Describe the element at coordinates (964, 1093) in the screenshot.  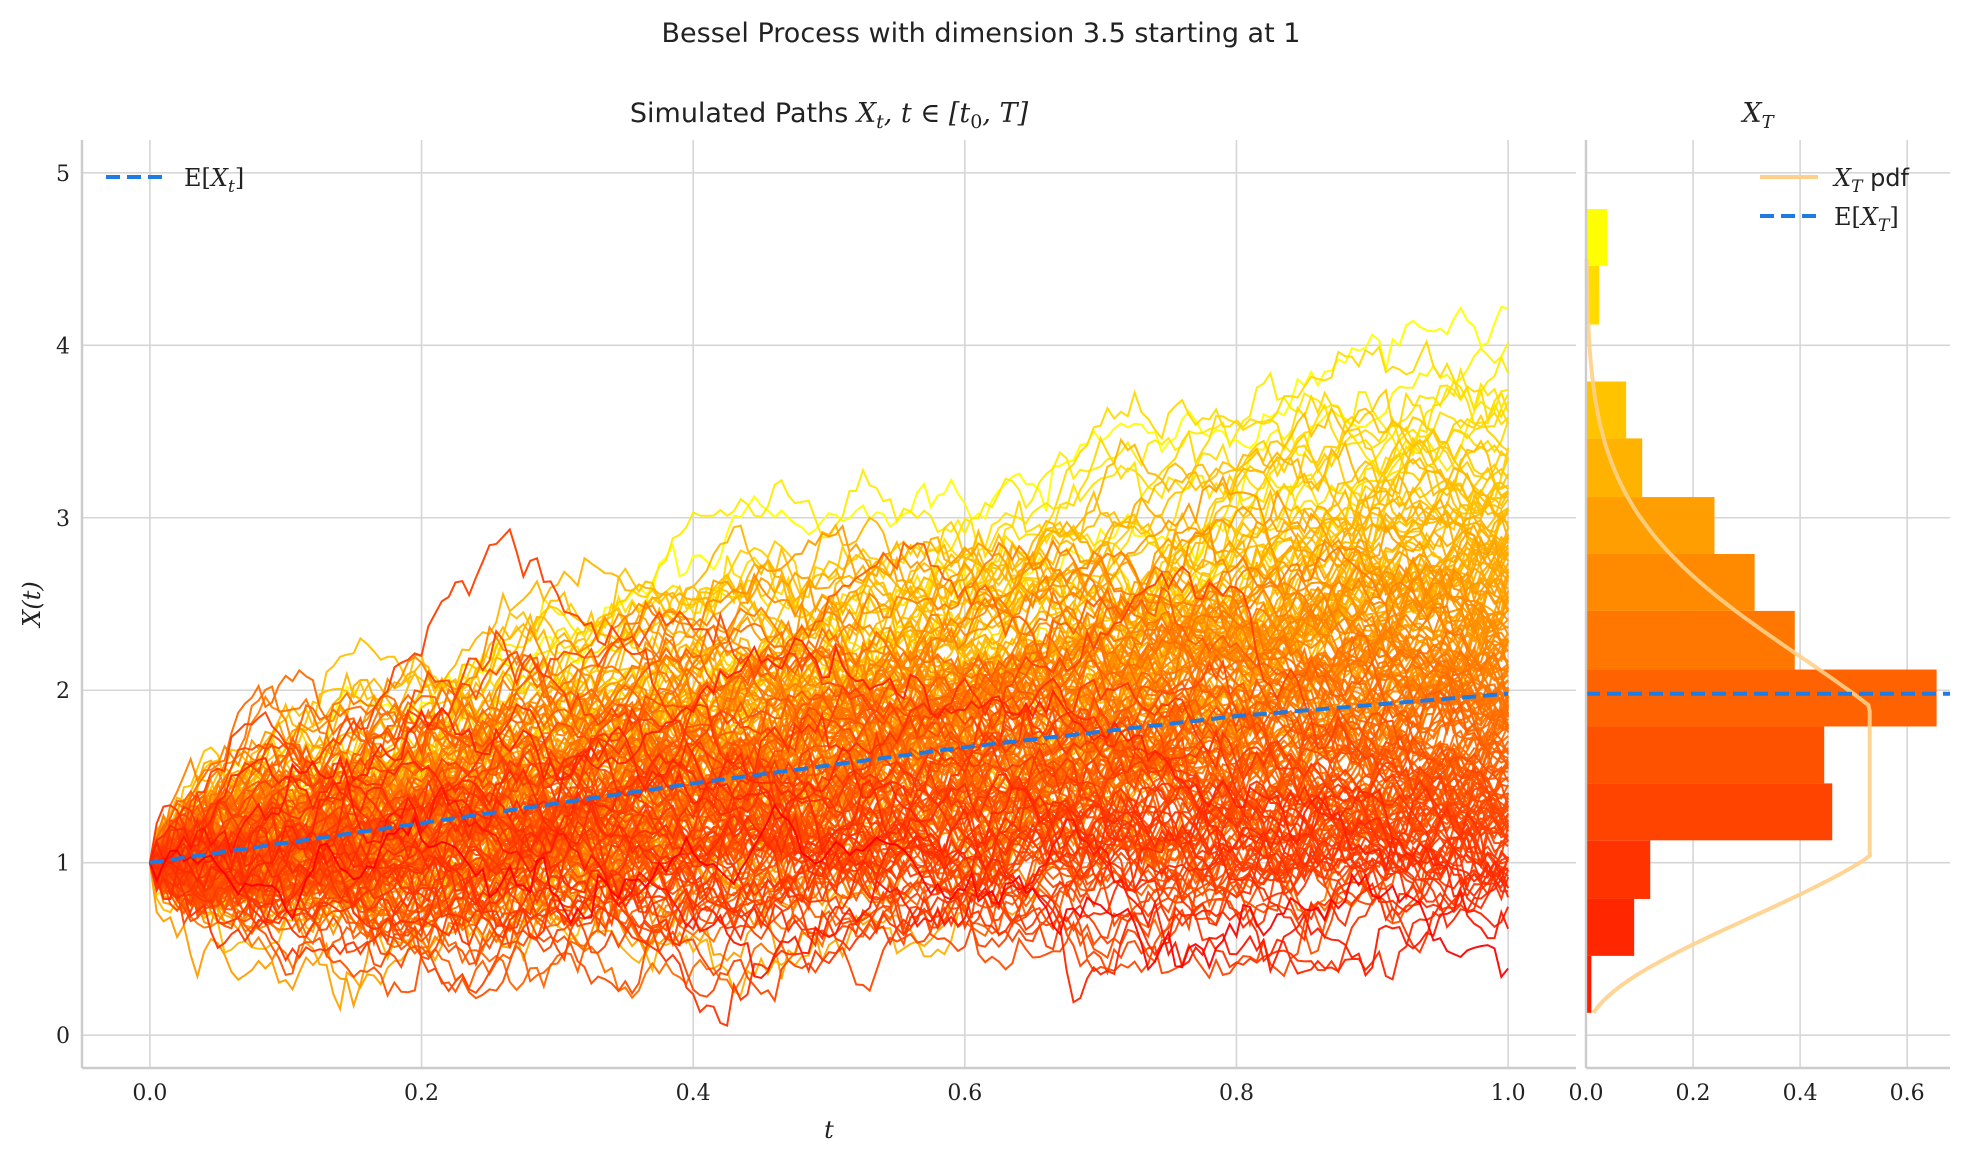
I see `paths-xtick-label: 0.6` at that location.